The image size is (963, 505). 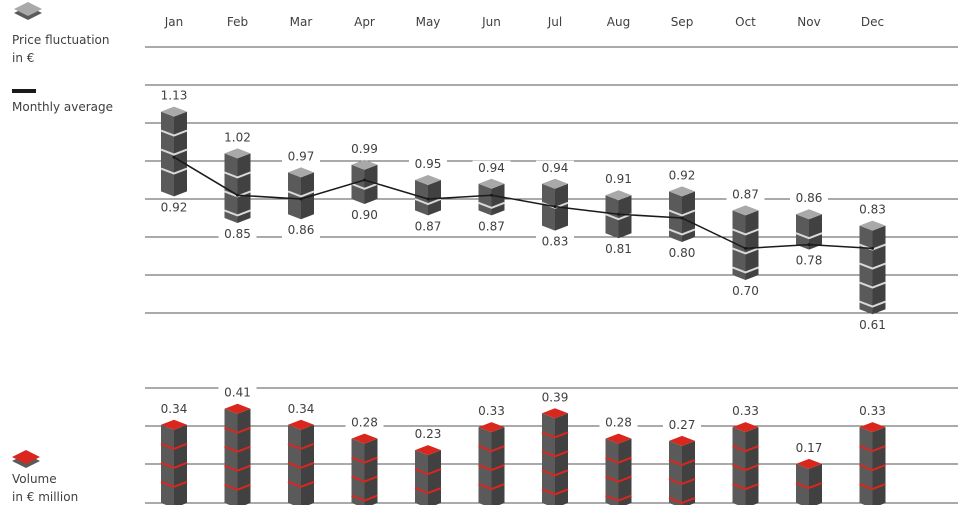 I want to click on low-label: 0.78, so click(x=809, y=261).